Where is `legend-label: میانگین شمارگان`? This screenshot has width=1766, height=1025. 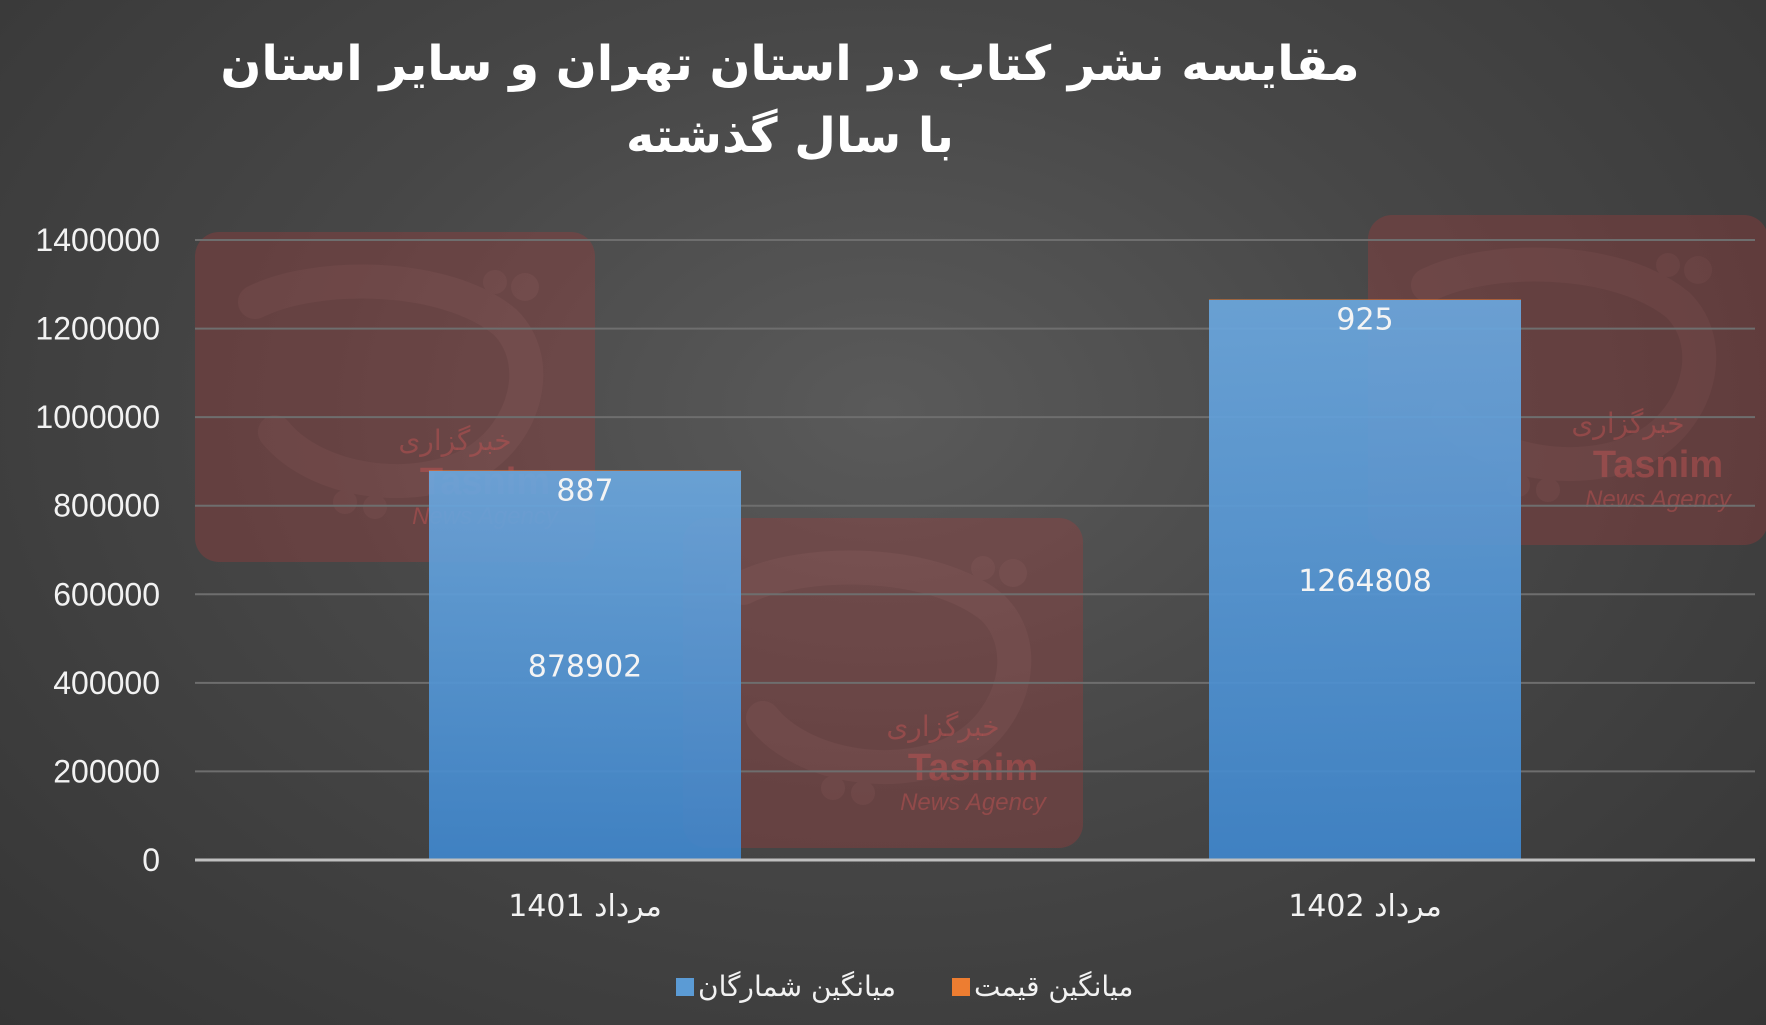 legend-label: میانگین شمارگان is located at coordinates (797, 986).